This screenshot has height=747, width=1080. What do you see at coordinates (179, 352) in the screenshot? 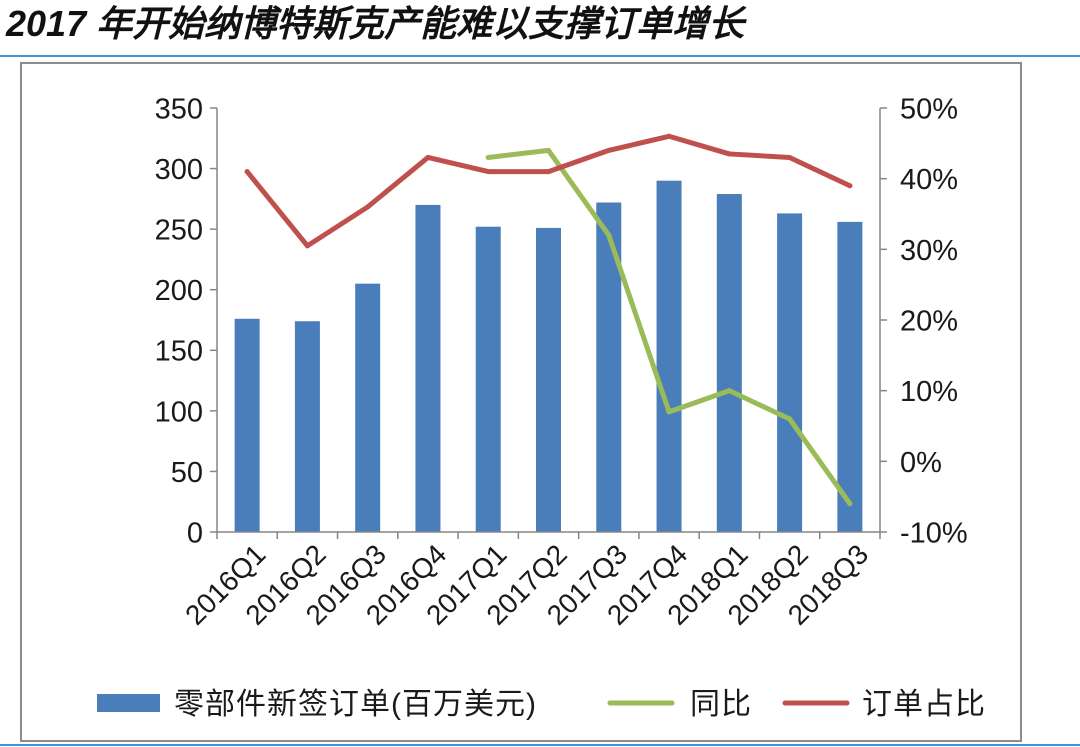
I see `left-tick-label: 150` at bounding box center [179, 352].